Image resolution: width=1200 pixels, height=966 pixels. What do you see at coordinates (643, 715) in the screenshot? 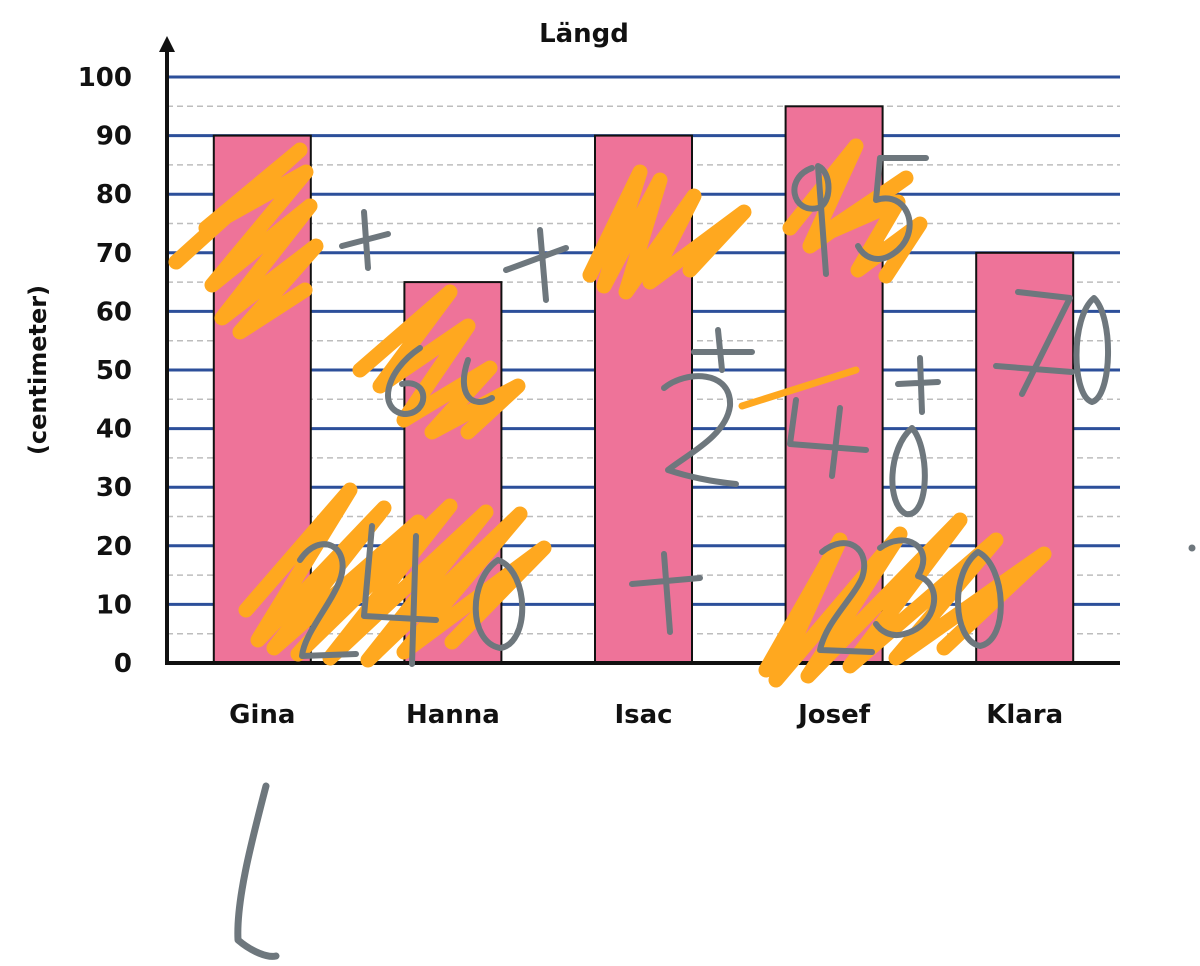
I see `x-tick-label: Isac` at bounding box center [643, 715].